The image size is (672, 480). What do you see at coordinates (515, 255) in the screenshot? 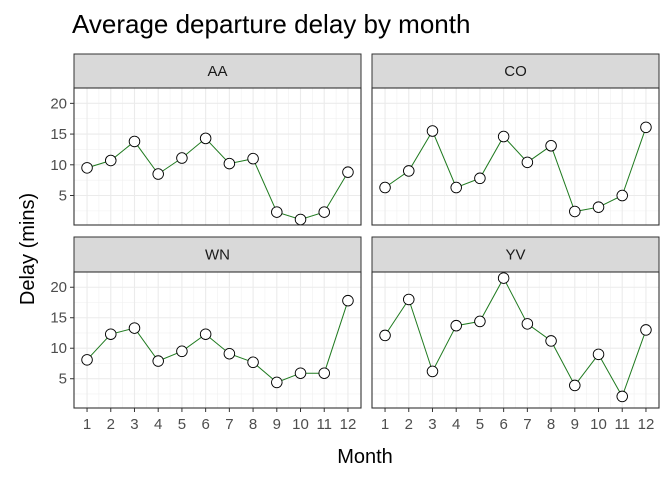
I see `facet-strip-label: YV` at bounding box center [515, 255].